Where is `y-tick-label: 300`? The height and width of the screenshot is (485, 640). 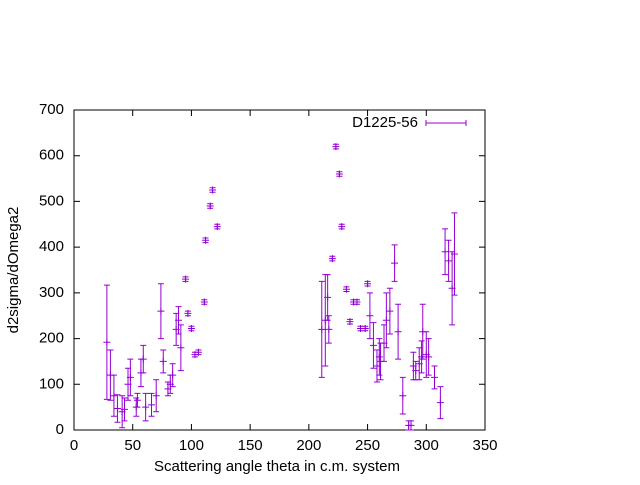
y-tick-label: 300 is located at coordinates (51, 292).